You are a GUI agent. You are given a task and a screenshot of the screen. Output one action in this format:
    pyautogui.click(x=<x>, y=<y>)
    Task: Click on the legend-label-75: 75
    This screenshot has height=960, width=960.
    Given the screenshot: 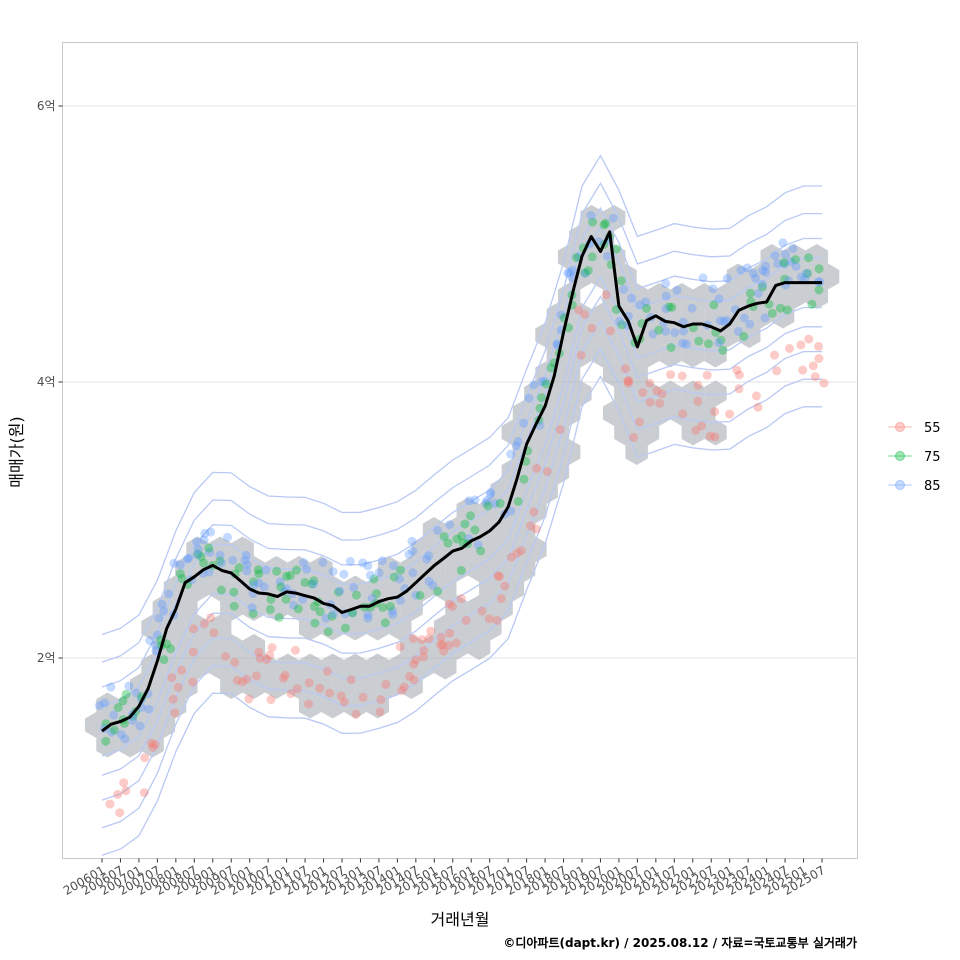 What is the action you would take?
    pyautogui.click(x=932, y=457)
    